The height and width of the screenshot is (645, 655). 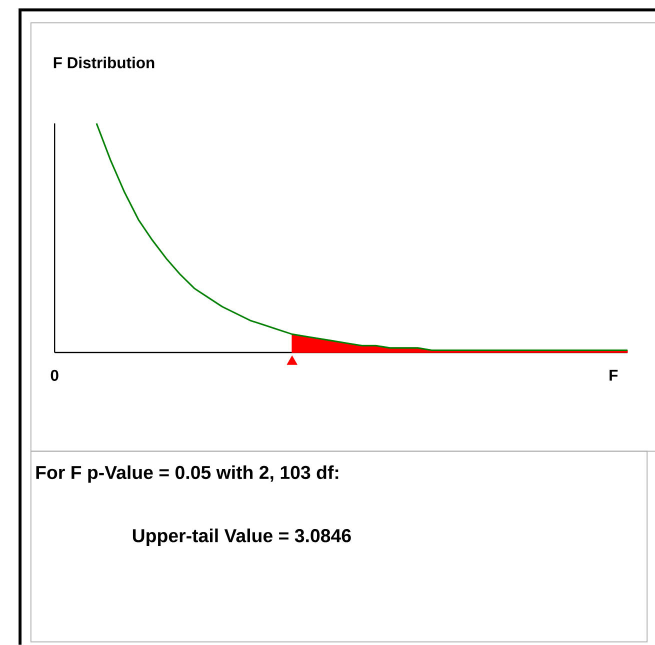 I want to click on text: For F p-Value = 0.05 with 2, 103 df:, so click(x=187, y=474).